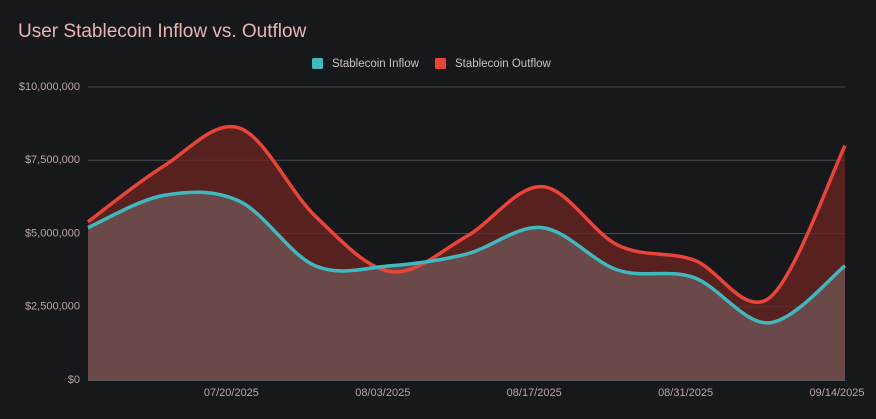  What do you see at coordinates (52, 160) in the screenshot?
I see `y-tick-label: $7,500,000` at bounding box center [52, 160].